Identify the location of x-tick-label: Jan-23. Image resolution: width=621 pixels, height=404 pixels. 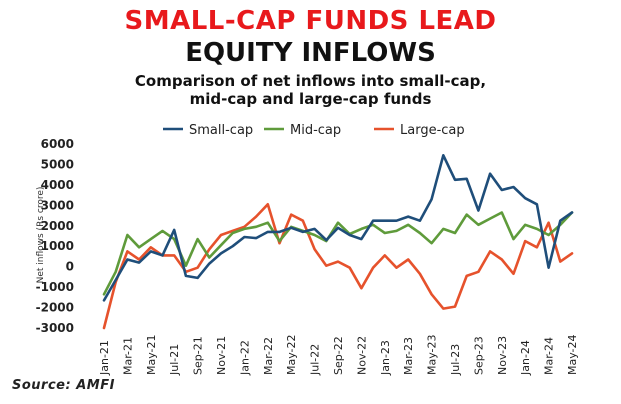
(385, 358).